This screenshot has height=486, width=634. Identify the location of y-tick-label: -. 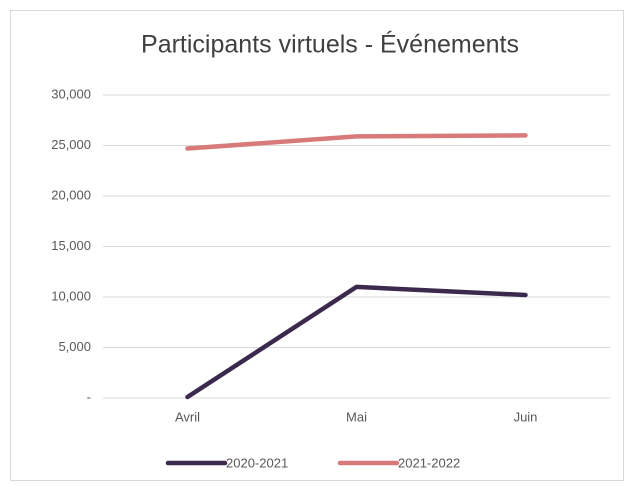
(89, 396).